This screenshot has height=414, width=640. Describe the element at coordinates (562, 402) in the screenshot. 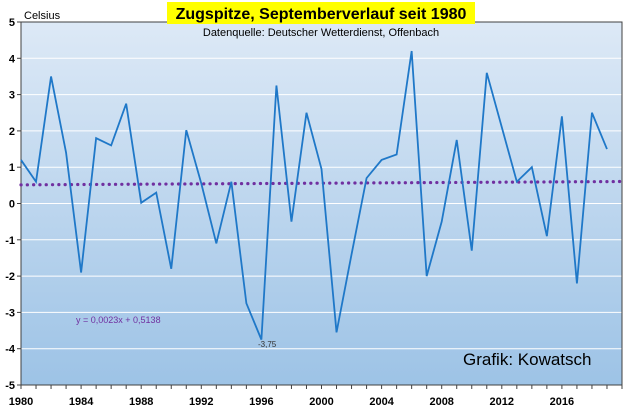

I see `x-tick-label: 2016` at that location.